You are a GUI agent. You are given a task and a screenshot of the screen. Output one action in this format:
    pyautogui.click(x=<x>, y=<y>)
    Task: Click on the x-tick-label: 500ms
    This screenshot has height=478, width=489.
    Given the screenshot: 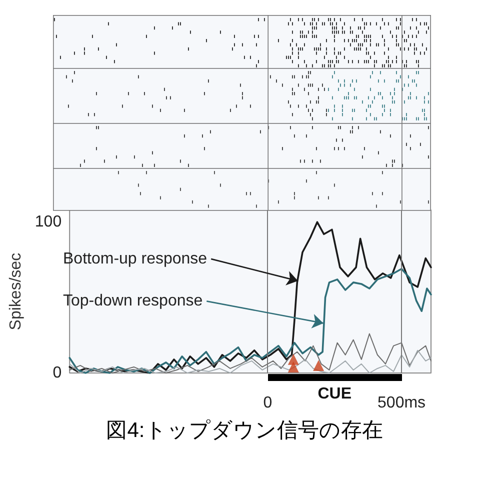 What is the action you would take?
    pyautogui.click(x=402, y=403)
    